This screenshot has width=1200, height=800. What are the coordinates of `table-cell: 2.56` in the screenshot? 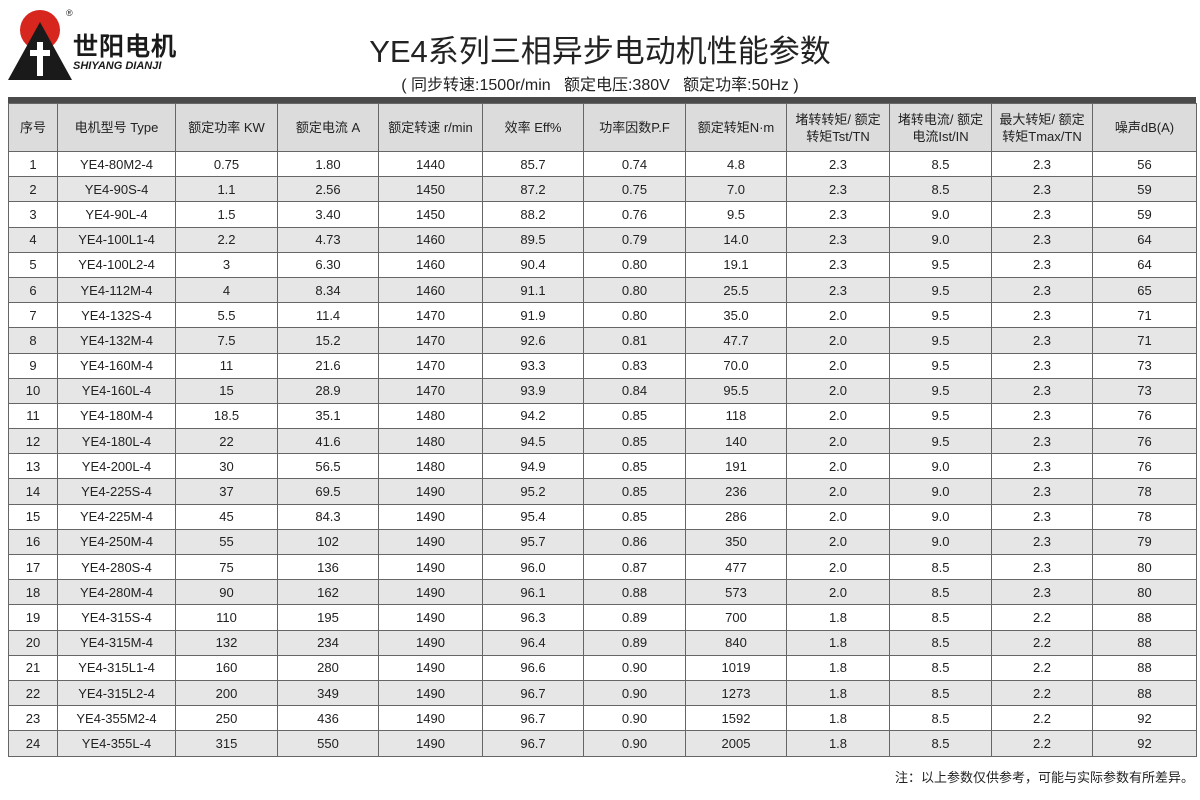 It's located at (328, 189).